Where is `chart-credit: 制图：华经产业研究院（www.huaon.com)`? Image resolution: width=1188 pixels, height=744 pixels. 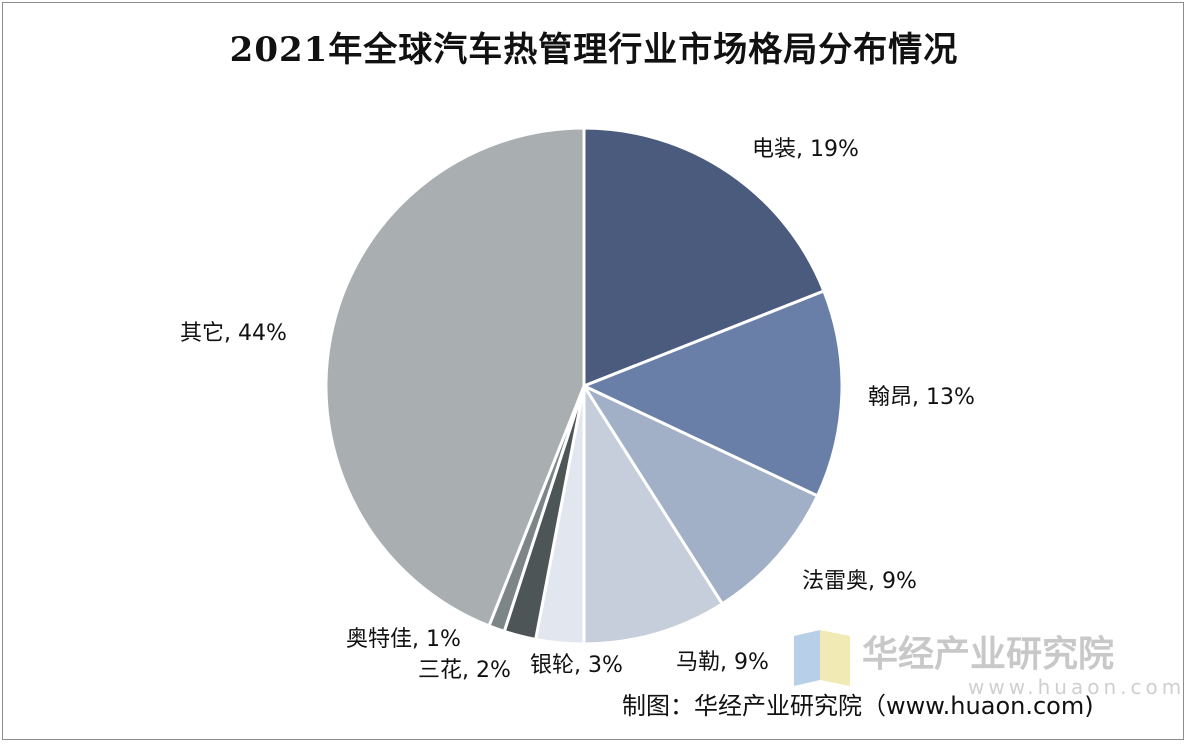
chart-credit: 制图：华经产业研究院（www.huaon.com) is located at coordinates (858, 706).